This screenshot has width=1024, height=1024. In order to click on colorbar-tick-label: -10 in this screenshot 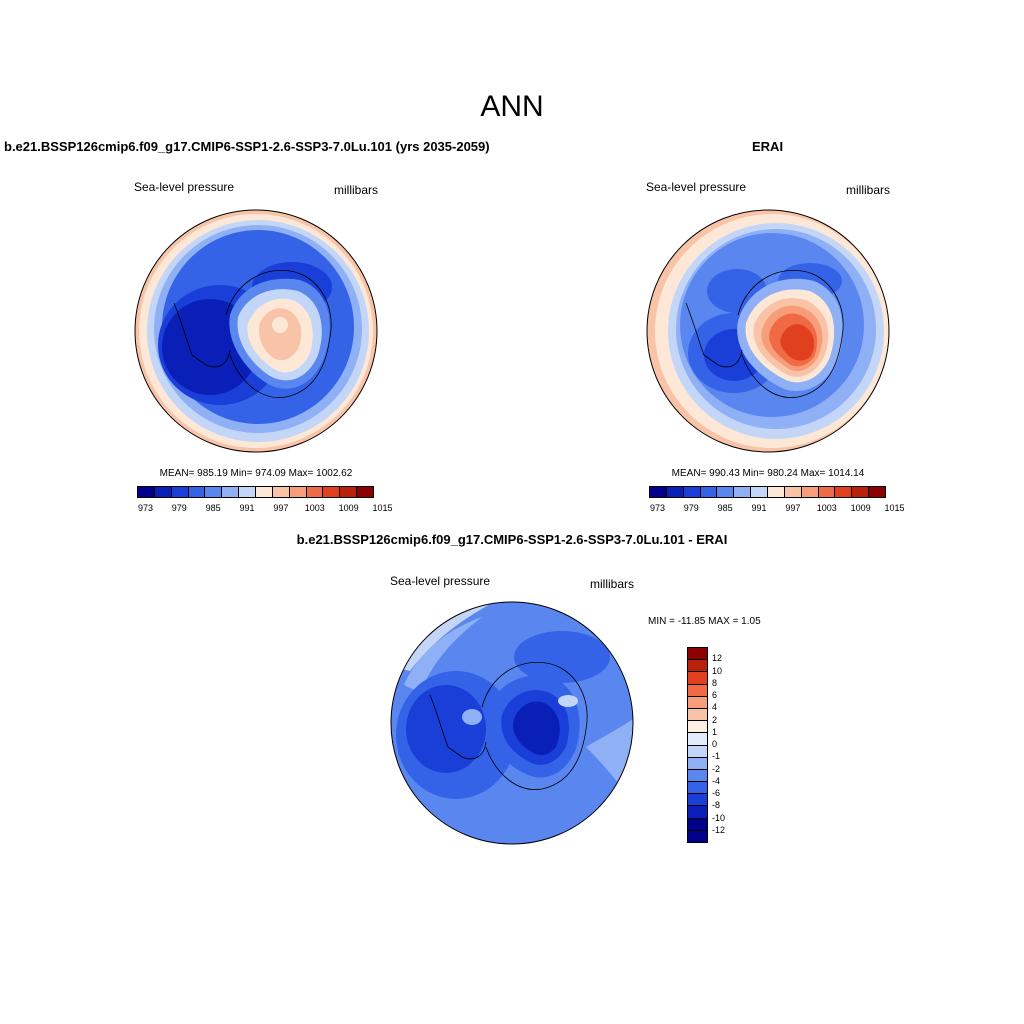, I will do `click(719, 817)`.